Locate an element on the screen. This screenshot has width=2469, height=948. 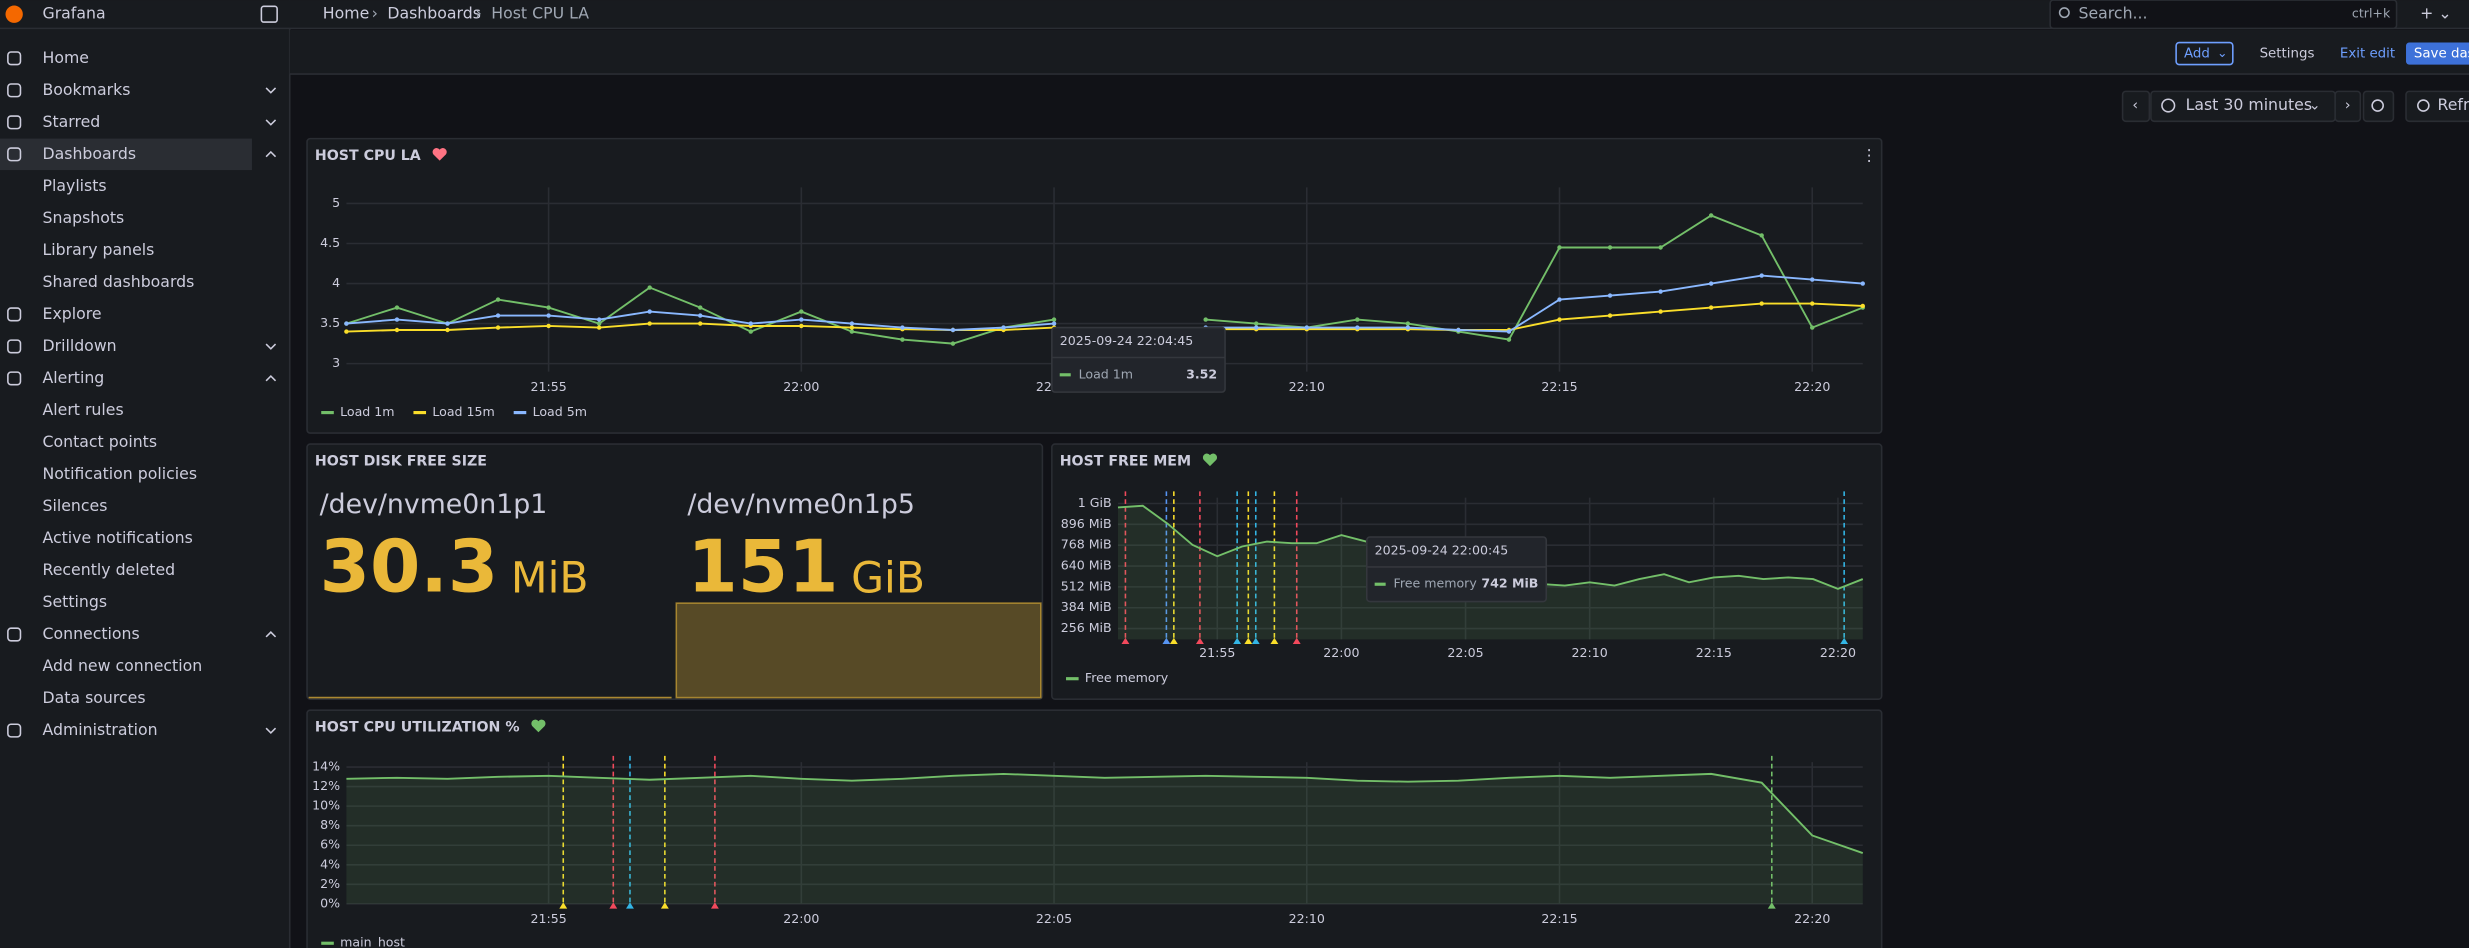
grafana-logo is located at coordinates (14, 14).